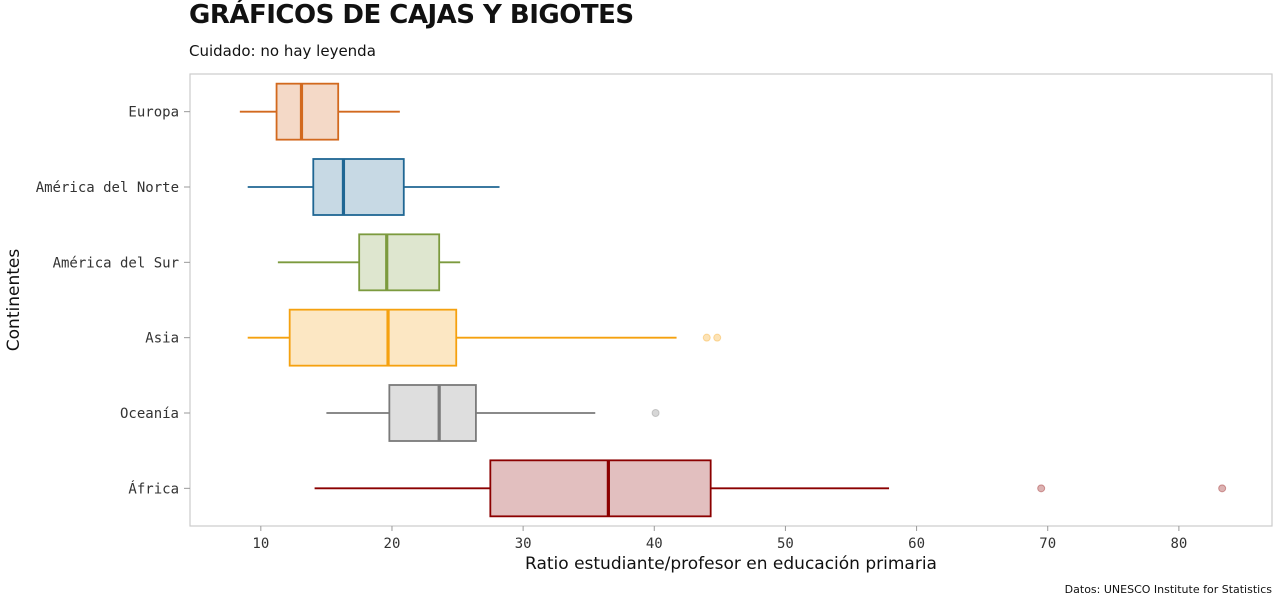 The image size is (1280, 608). What do you see at coordinates (916, 544) in the screenshot?
I see `x-tick-label-5: 60` at bounding box center [916, 544].